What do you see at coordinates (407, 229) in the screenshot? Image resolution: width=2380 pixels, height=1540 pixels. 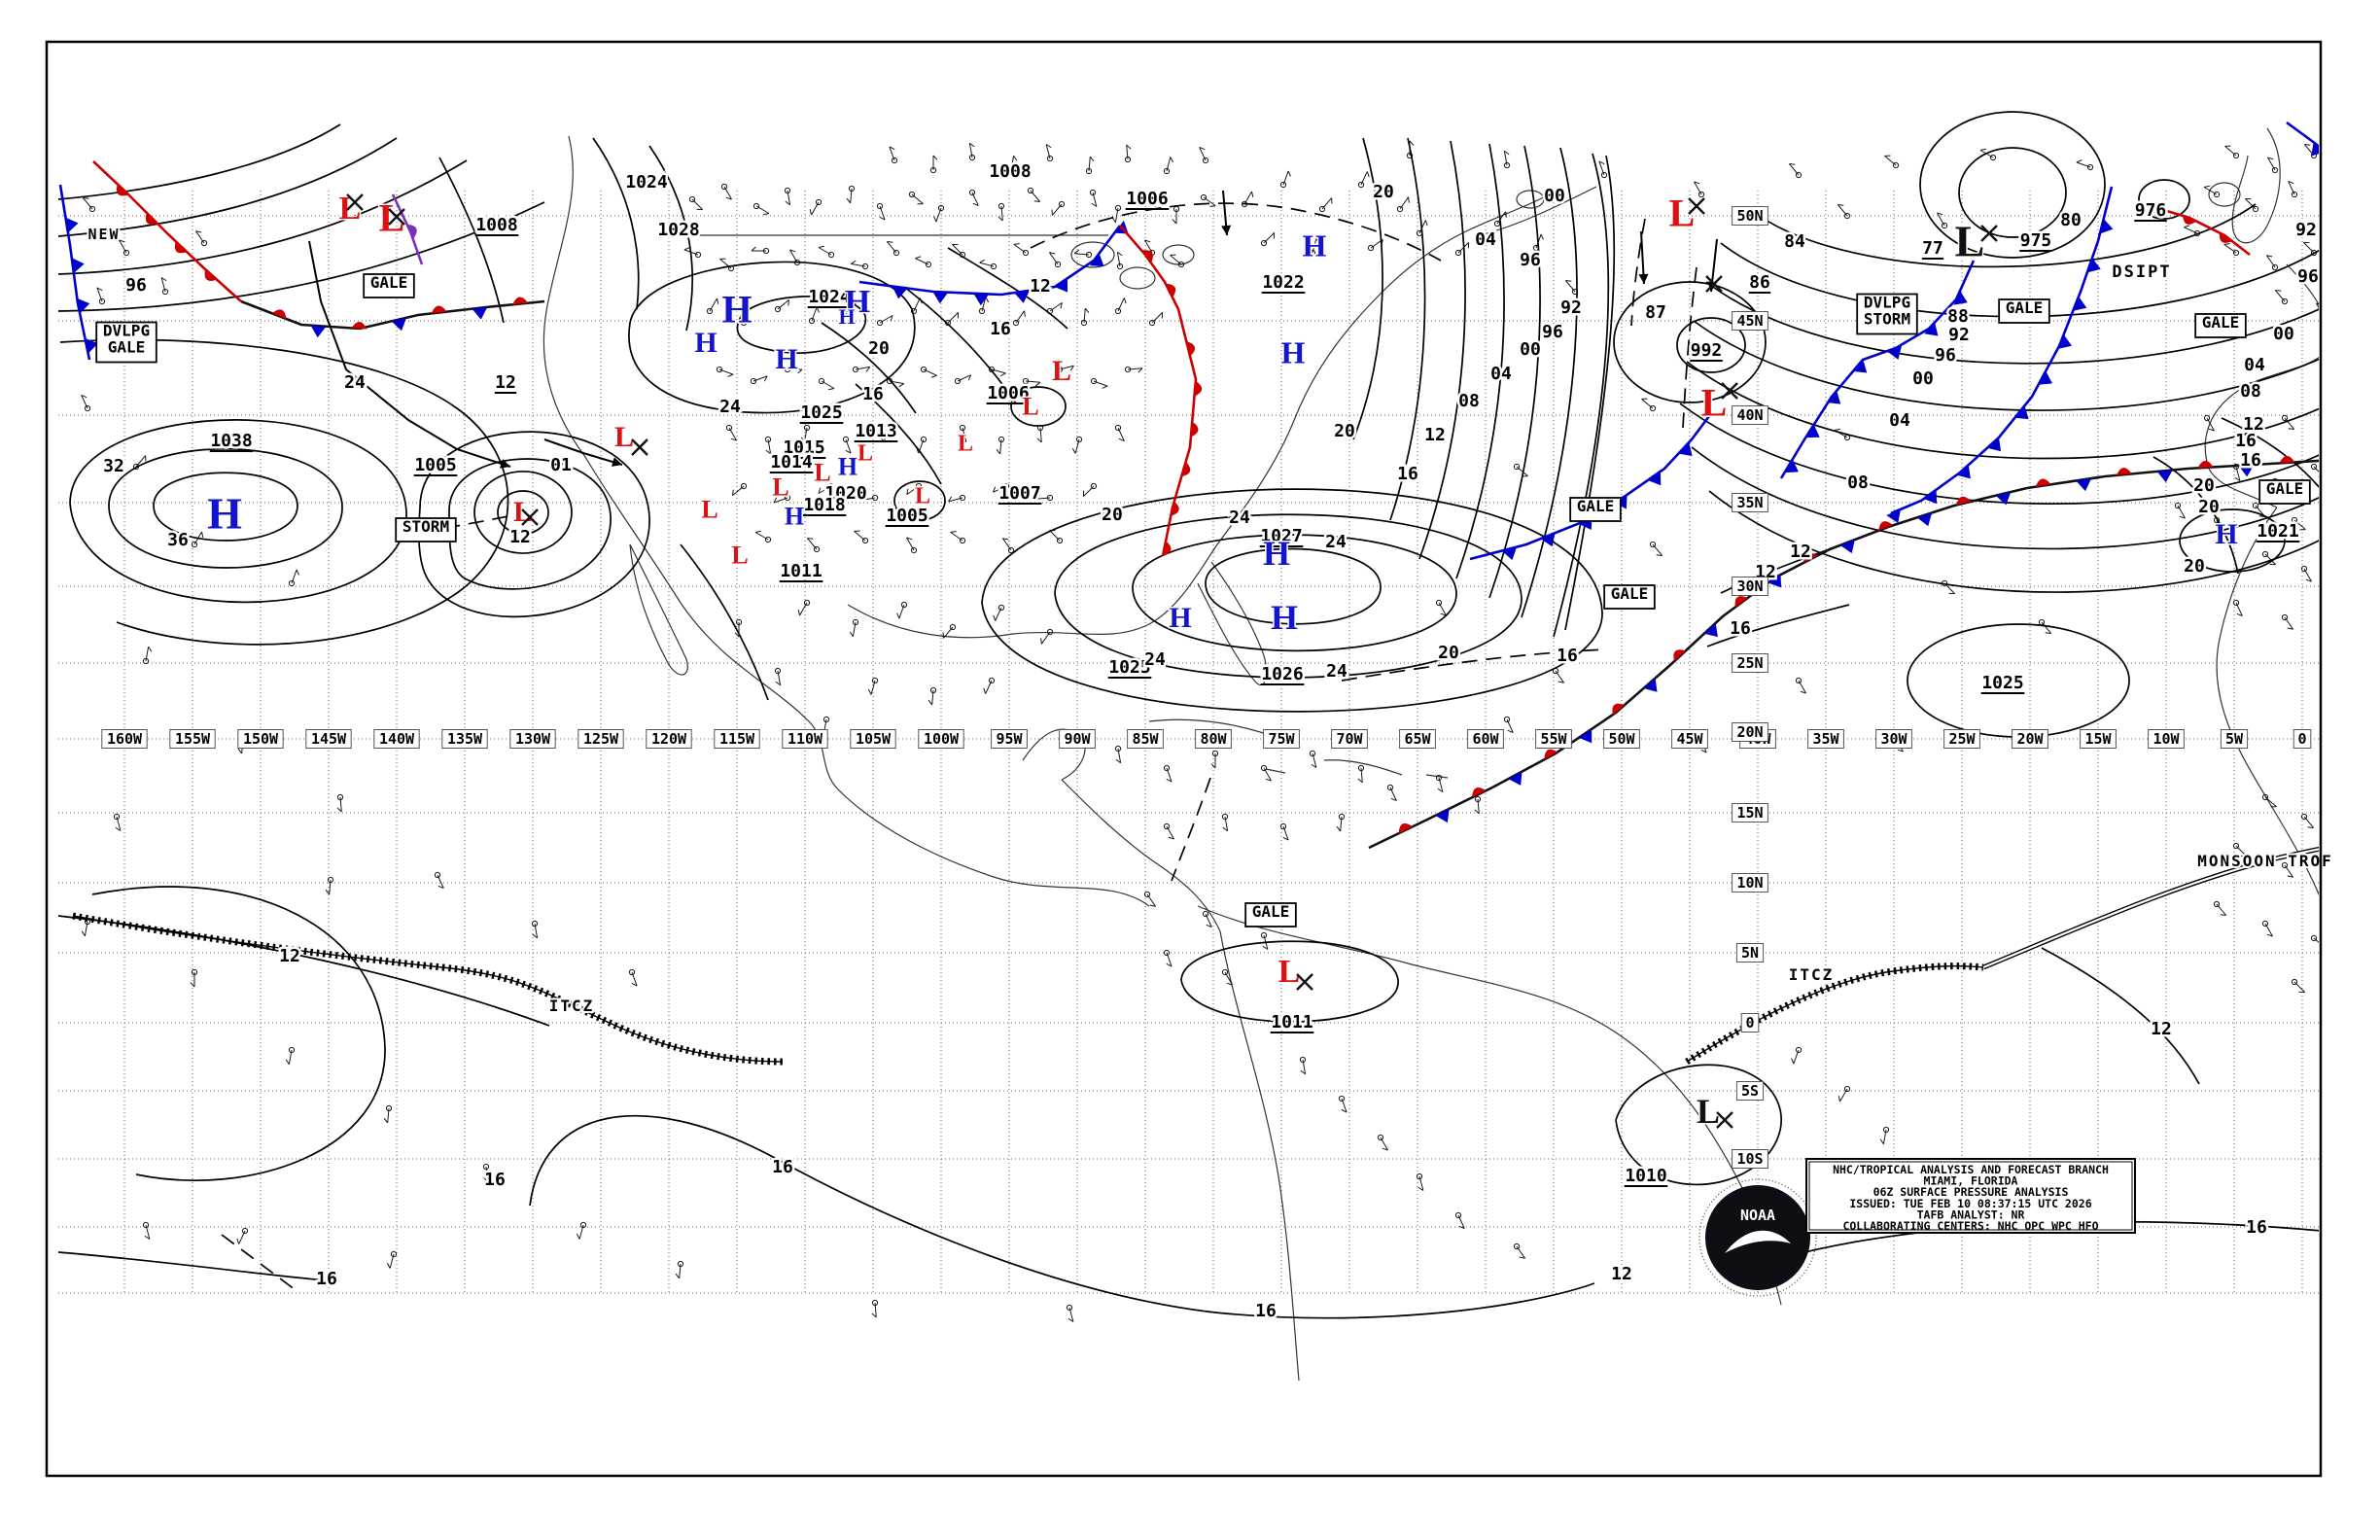 I see `front-line-occluded` at bounding box center [407, 229].